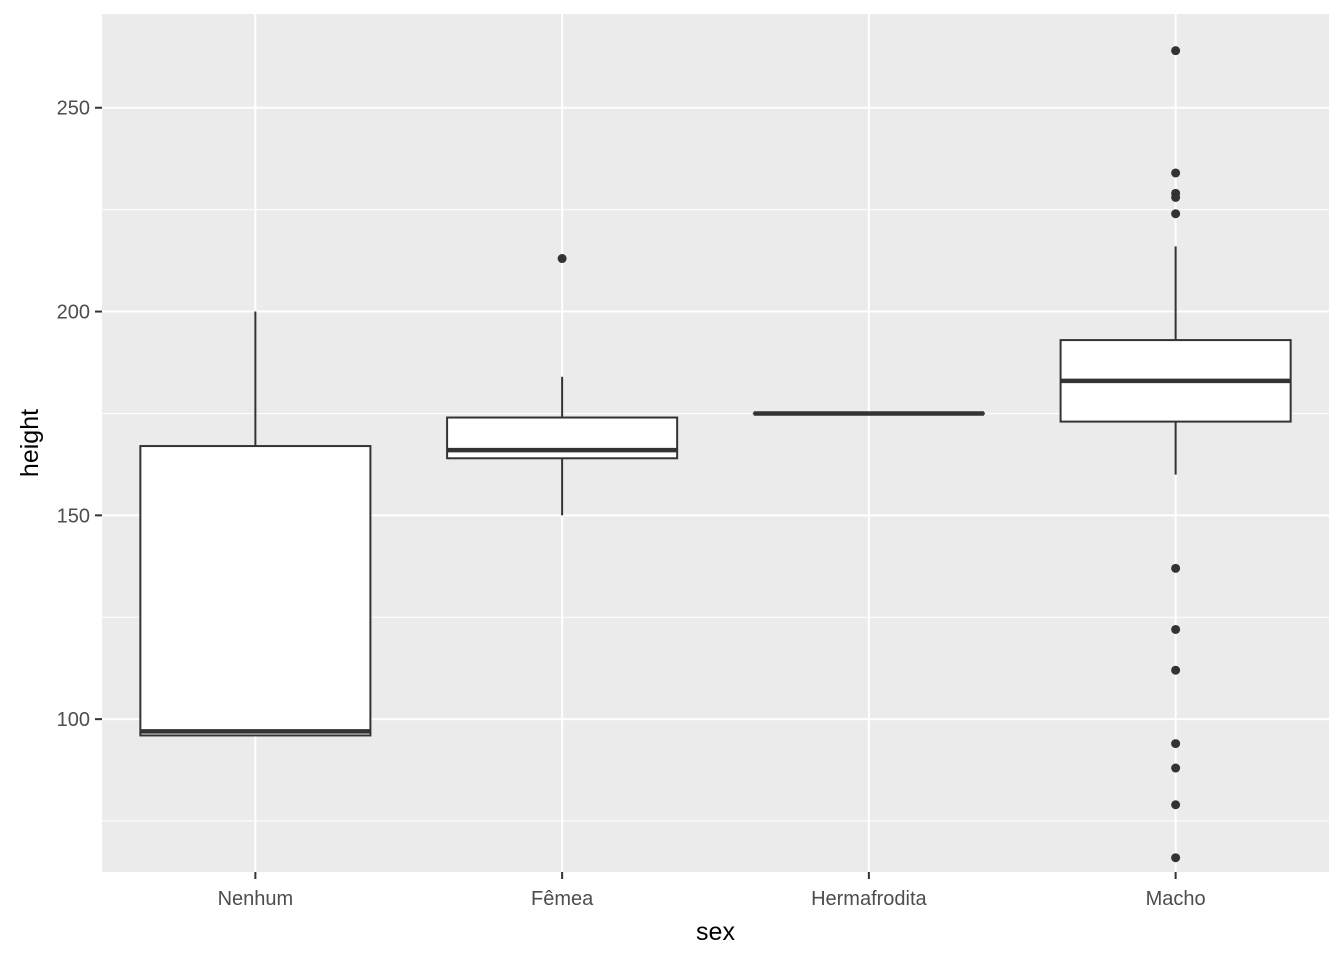 The width and height of the screenshot is (1344, 960). I want to click on y-axis-title: height, so click(30, 443).